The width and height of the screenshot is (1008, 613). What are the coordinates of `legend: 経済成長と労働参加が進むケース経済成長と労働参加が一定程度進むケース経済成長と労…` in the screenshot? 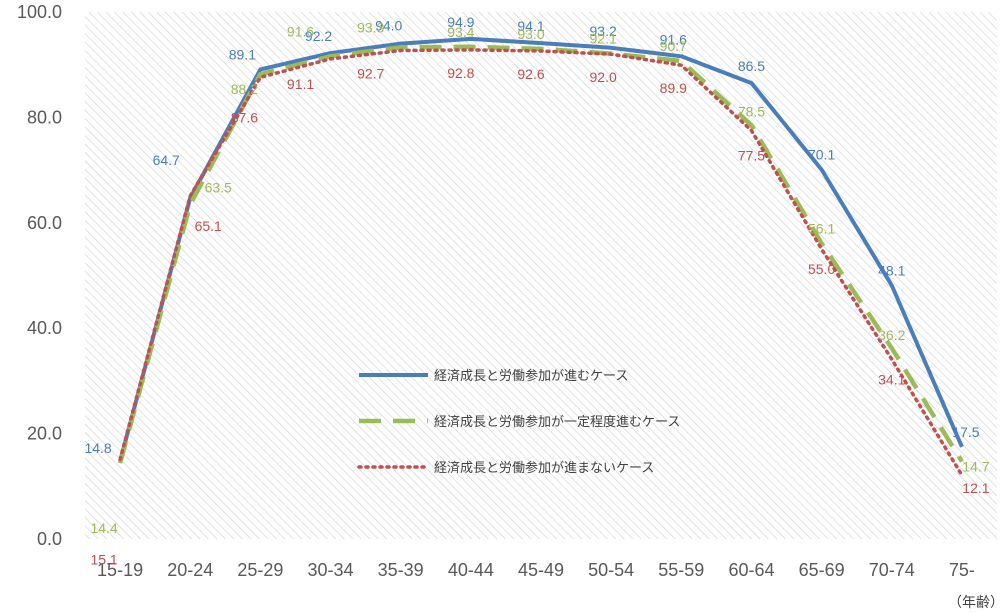 It's located at (518, 422).